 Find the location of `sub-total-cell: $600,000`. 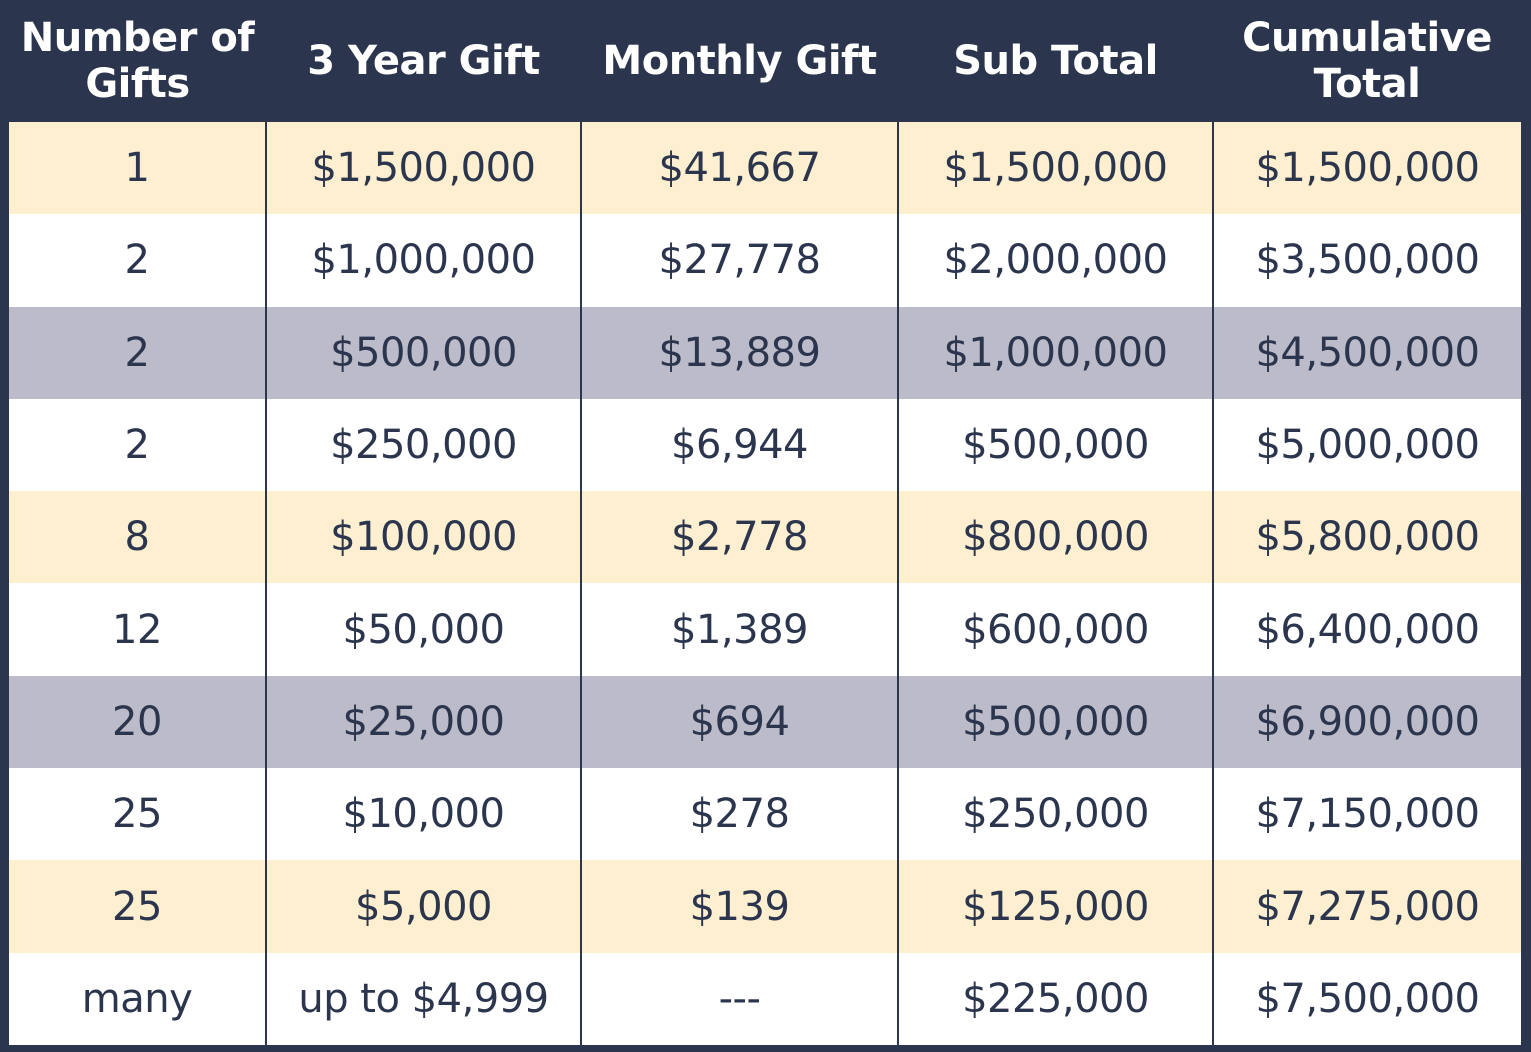

sub-total-cell: $600,000 is located at coordinates (1055, 629).